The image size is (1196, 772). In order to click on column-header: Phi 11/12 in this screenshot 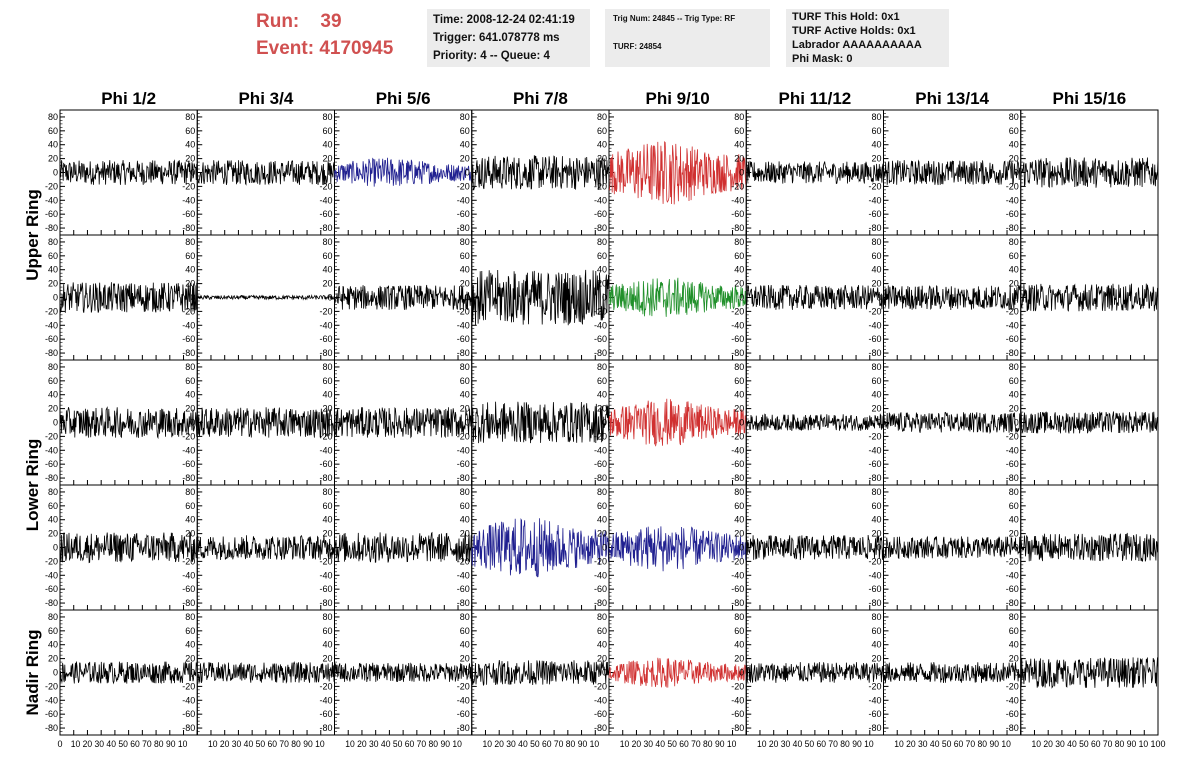, I will do `click(814, 98)`.